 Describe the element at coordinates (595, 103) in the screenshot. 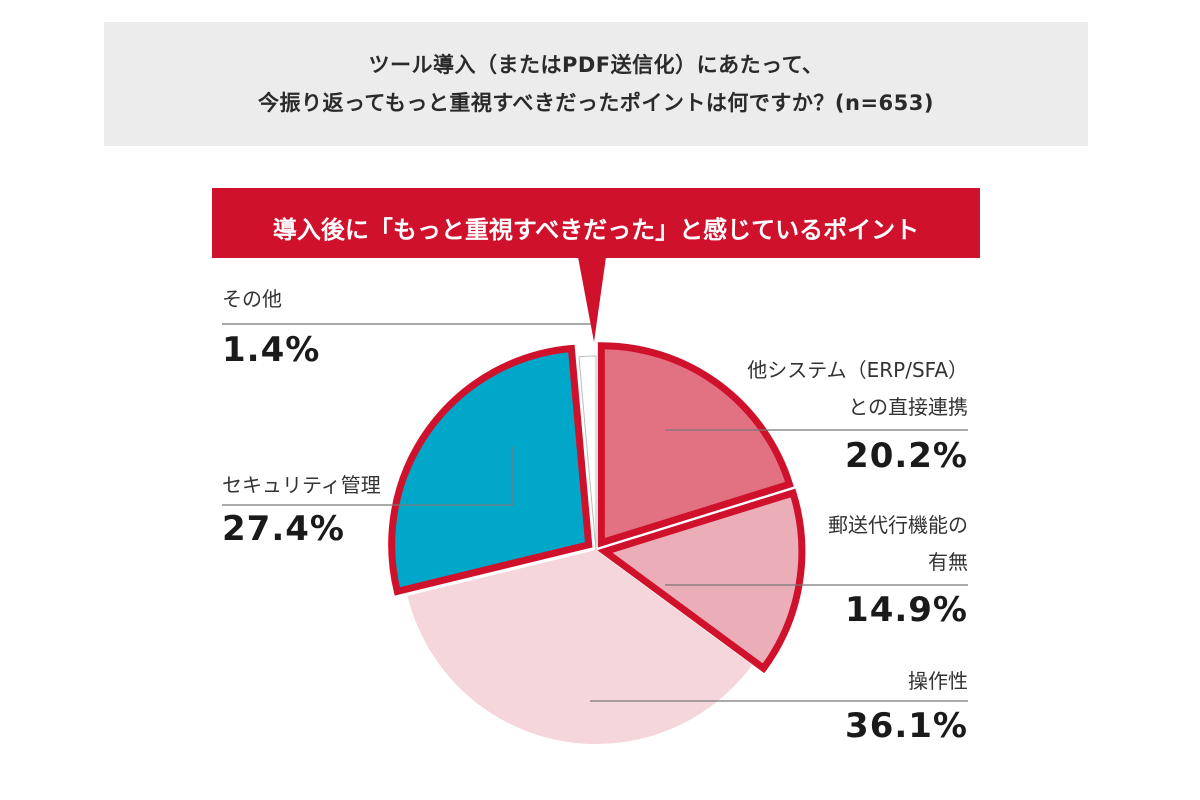

I see `question-line-2: 今振り返ってもっと重視すべきだったポイントは何ですか？(n=653)` at that location.